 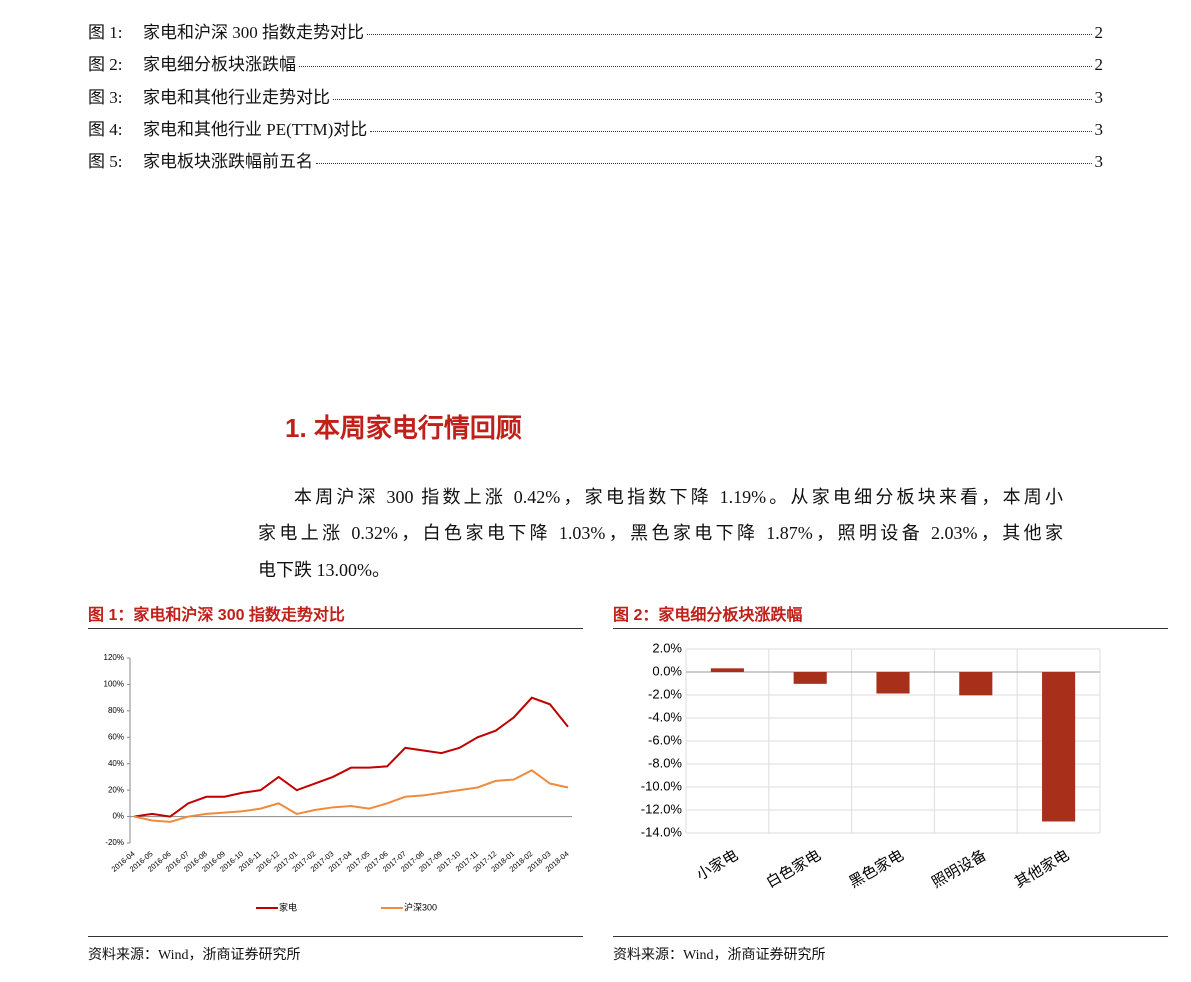 I want to click on chart-title: 图 1：家电和沪深 300 指数走势对比, so click(x=216, y=615).